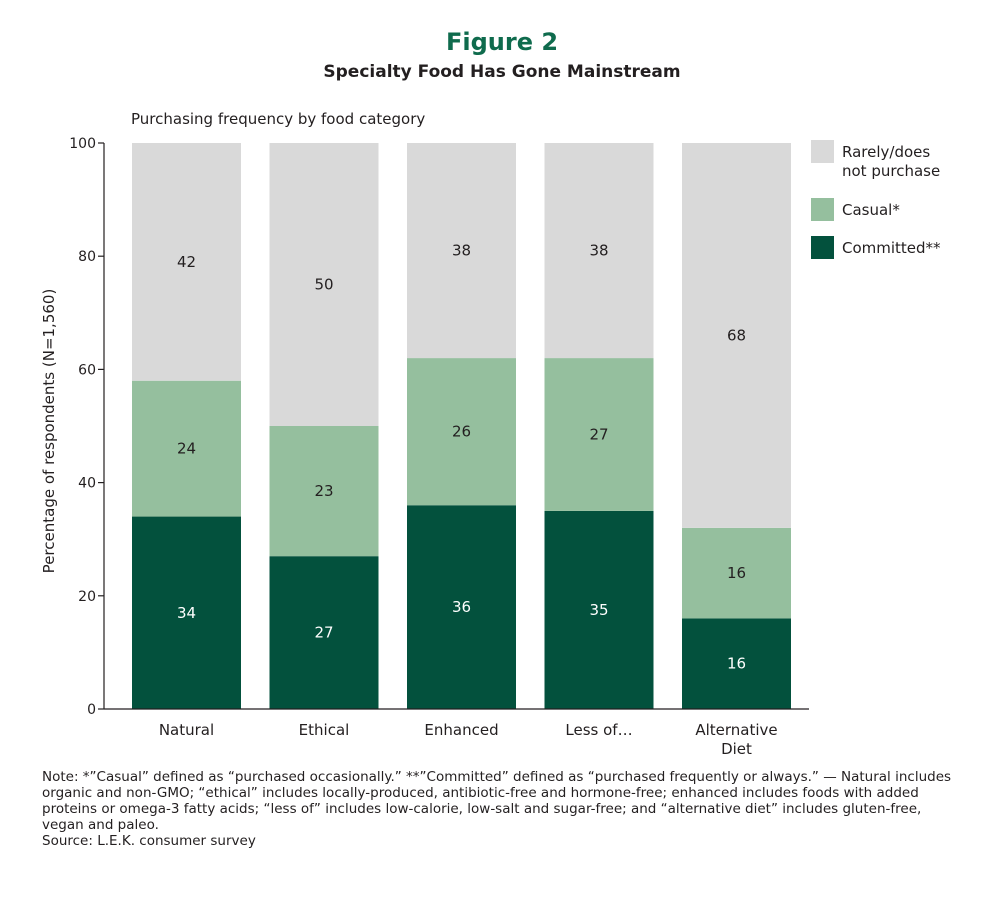 This screenshot has width=1004, height=900. What do you see at coordinates (502, 42) in the screenshot?
I see `figure-label: Figure 2` at bounding box center [502, 42].